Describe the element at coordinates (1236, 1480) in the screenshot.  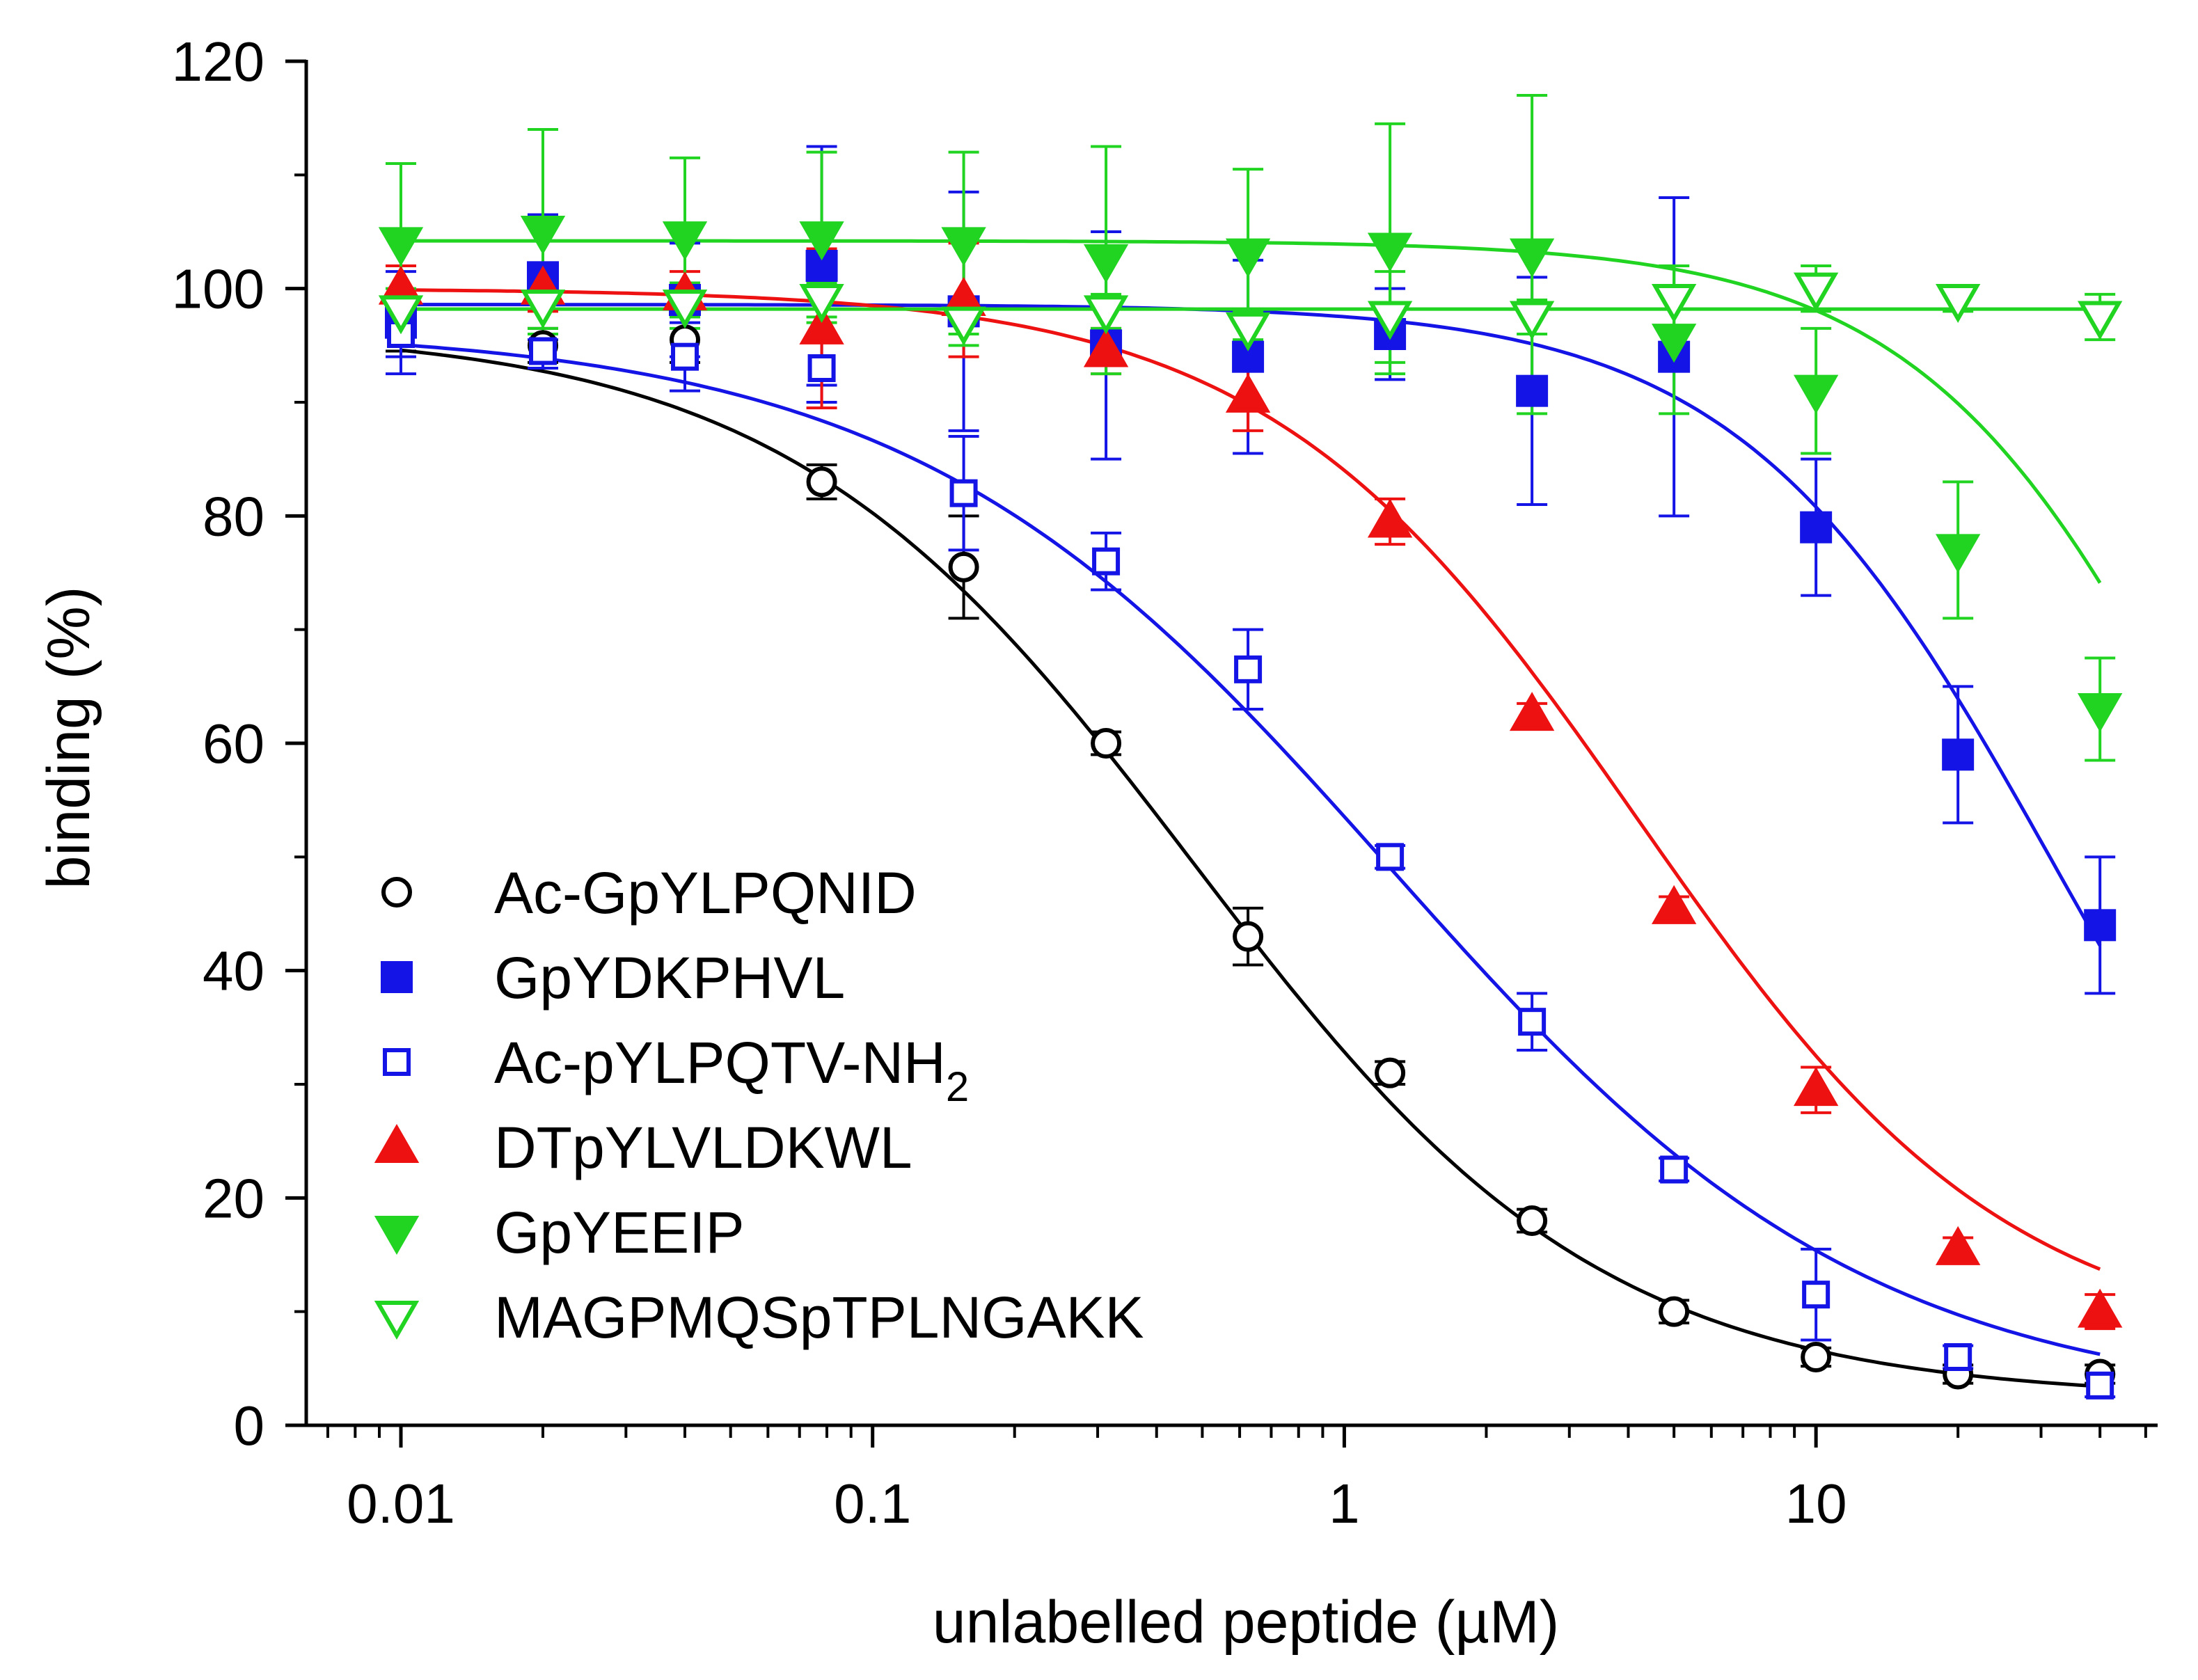
I see `x-axis-ticks: 0.01 0.1 1 10` at that location.